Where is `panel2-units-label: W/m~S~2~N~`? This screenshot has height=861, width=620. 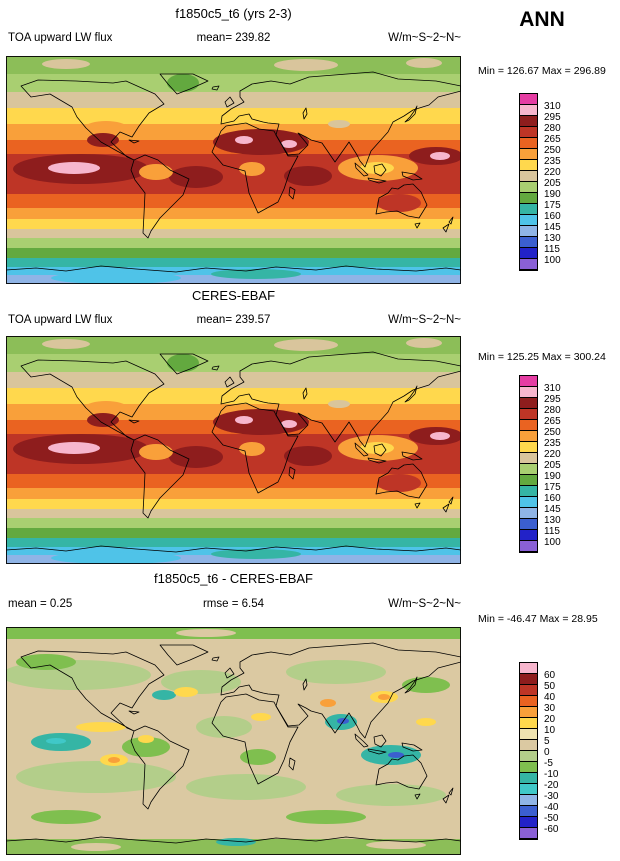
panel2-units-label: W/m~S~2~N~ is located at coordinates (424, 320).